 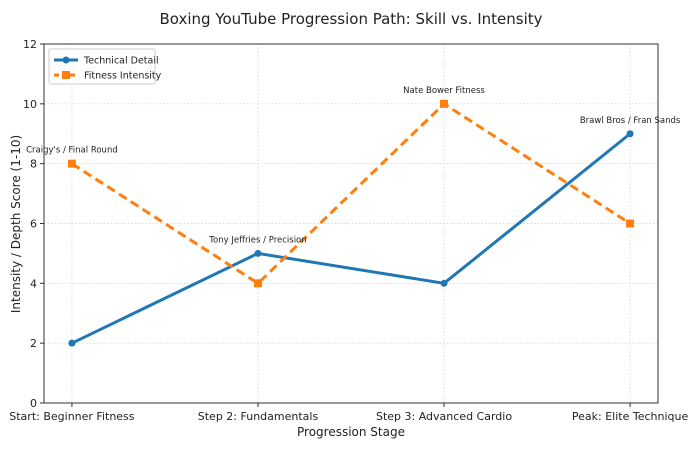 I want to click on annotation-label: Nate Bower Fitness, so click(x=444, y=91).